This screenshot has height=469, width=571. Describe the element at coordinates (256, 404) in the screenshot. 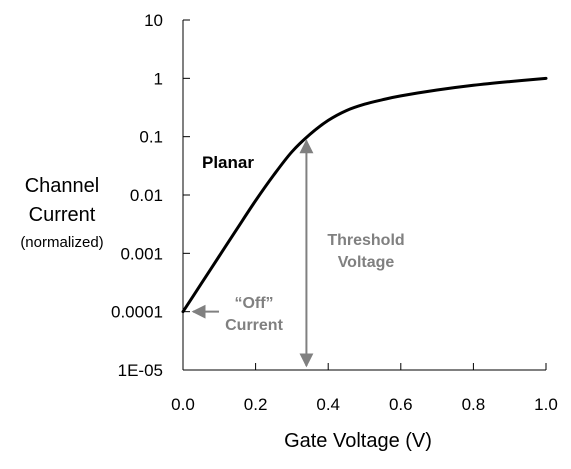

I see `x-tick-label: 0.2` at that location.